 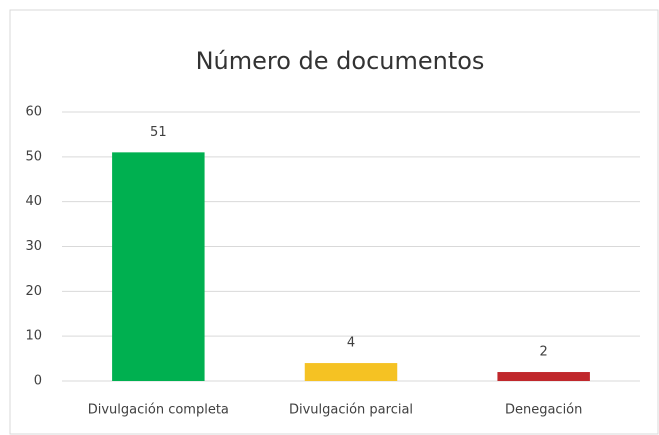 I want to click on data-label: 2, so click(x=544, y=352).